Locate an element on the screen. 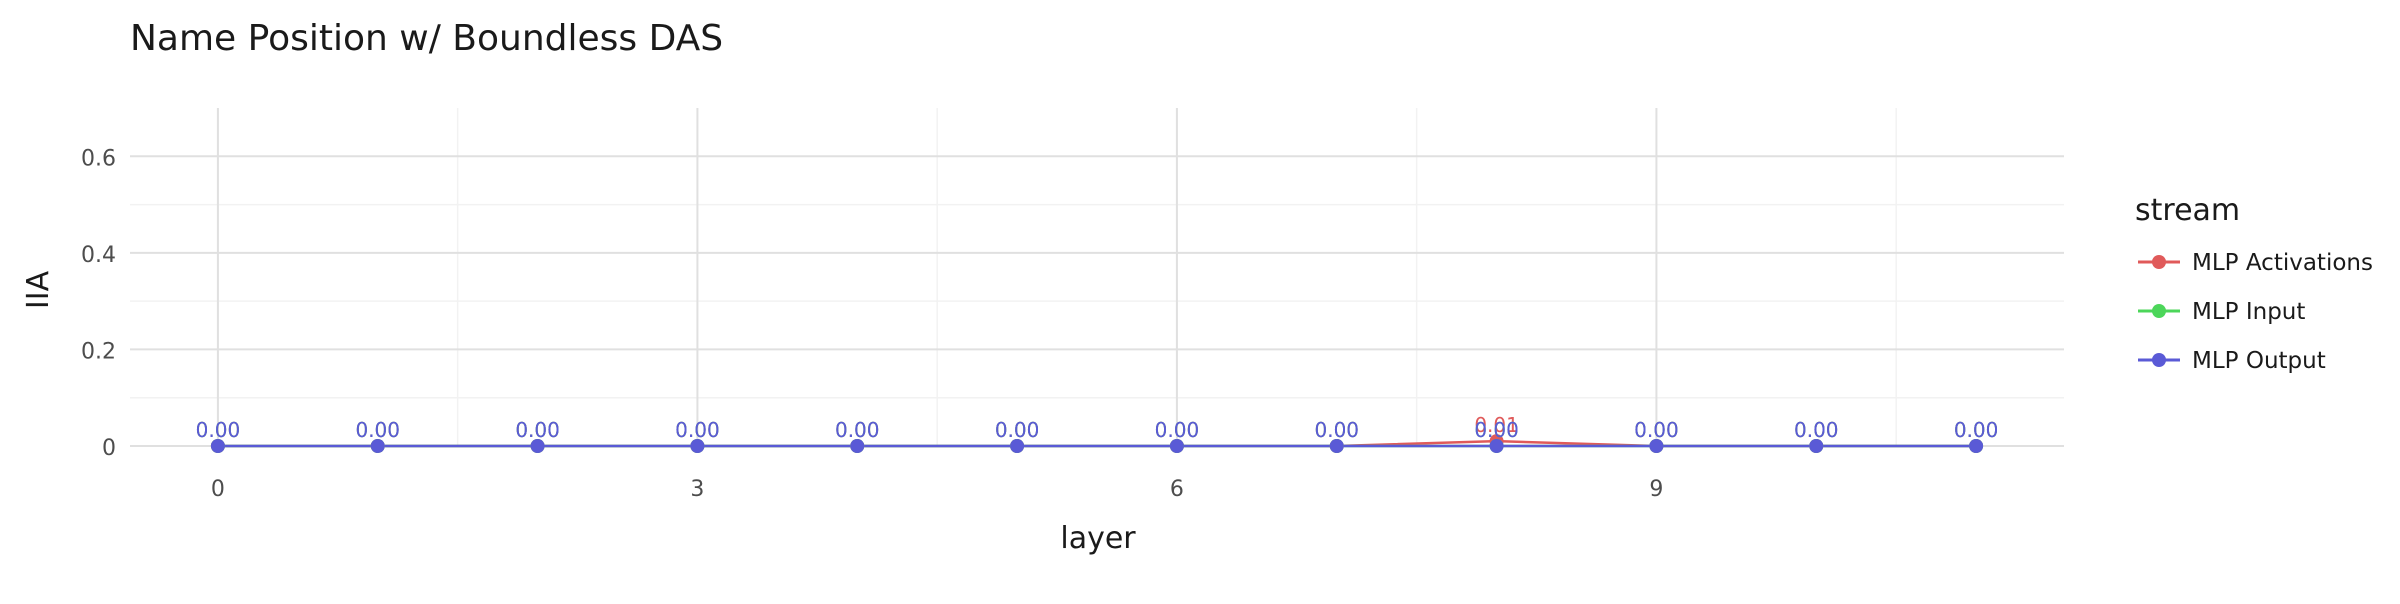  y-tick-label: 0.4 is located at coordinates (98, 255).